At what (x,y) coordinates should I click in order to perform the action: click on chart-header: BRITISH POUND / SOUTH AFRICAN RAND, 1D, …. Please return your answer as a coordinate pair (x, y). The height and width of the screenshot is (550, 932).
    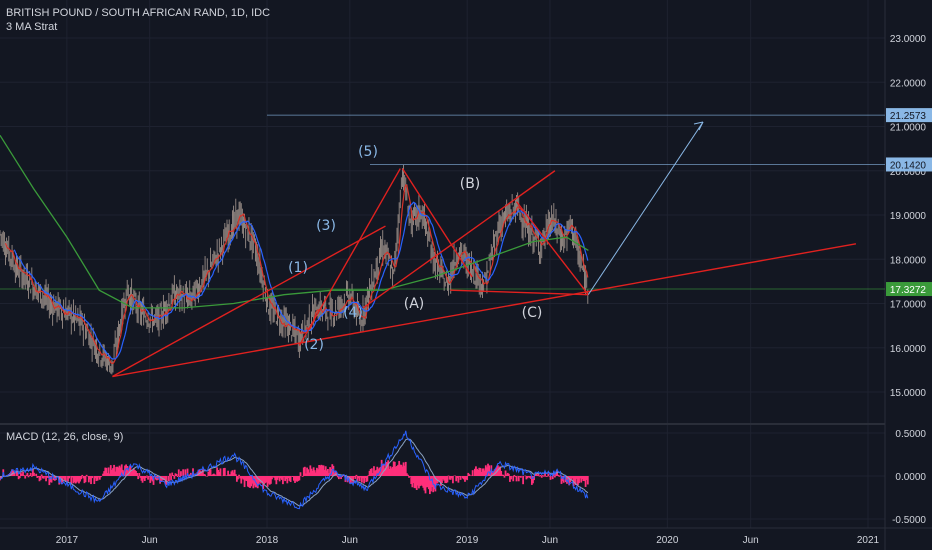
    Looking at the image, I should click on (138, 20).